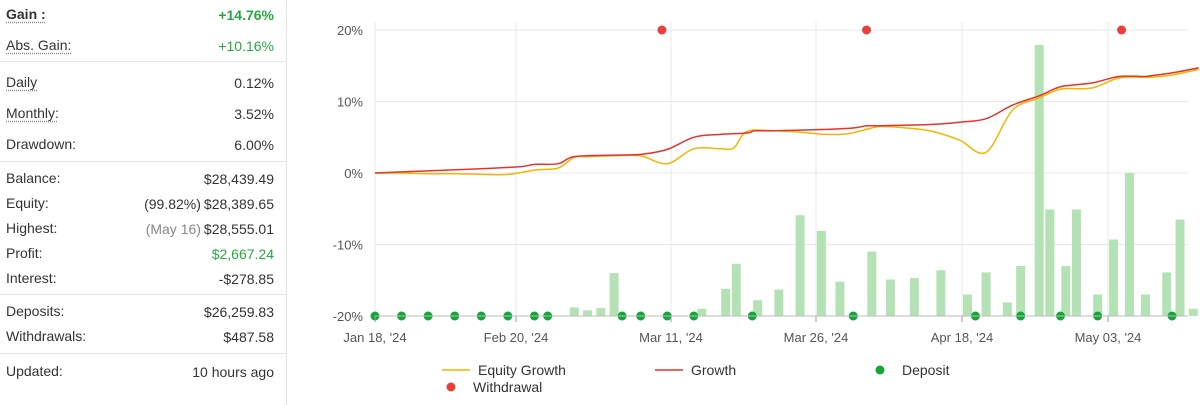  What do you see at coordinates (348, 245) in the screenshot?
I see `y-tick-label: -10%` at bounding box center [348, 245].